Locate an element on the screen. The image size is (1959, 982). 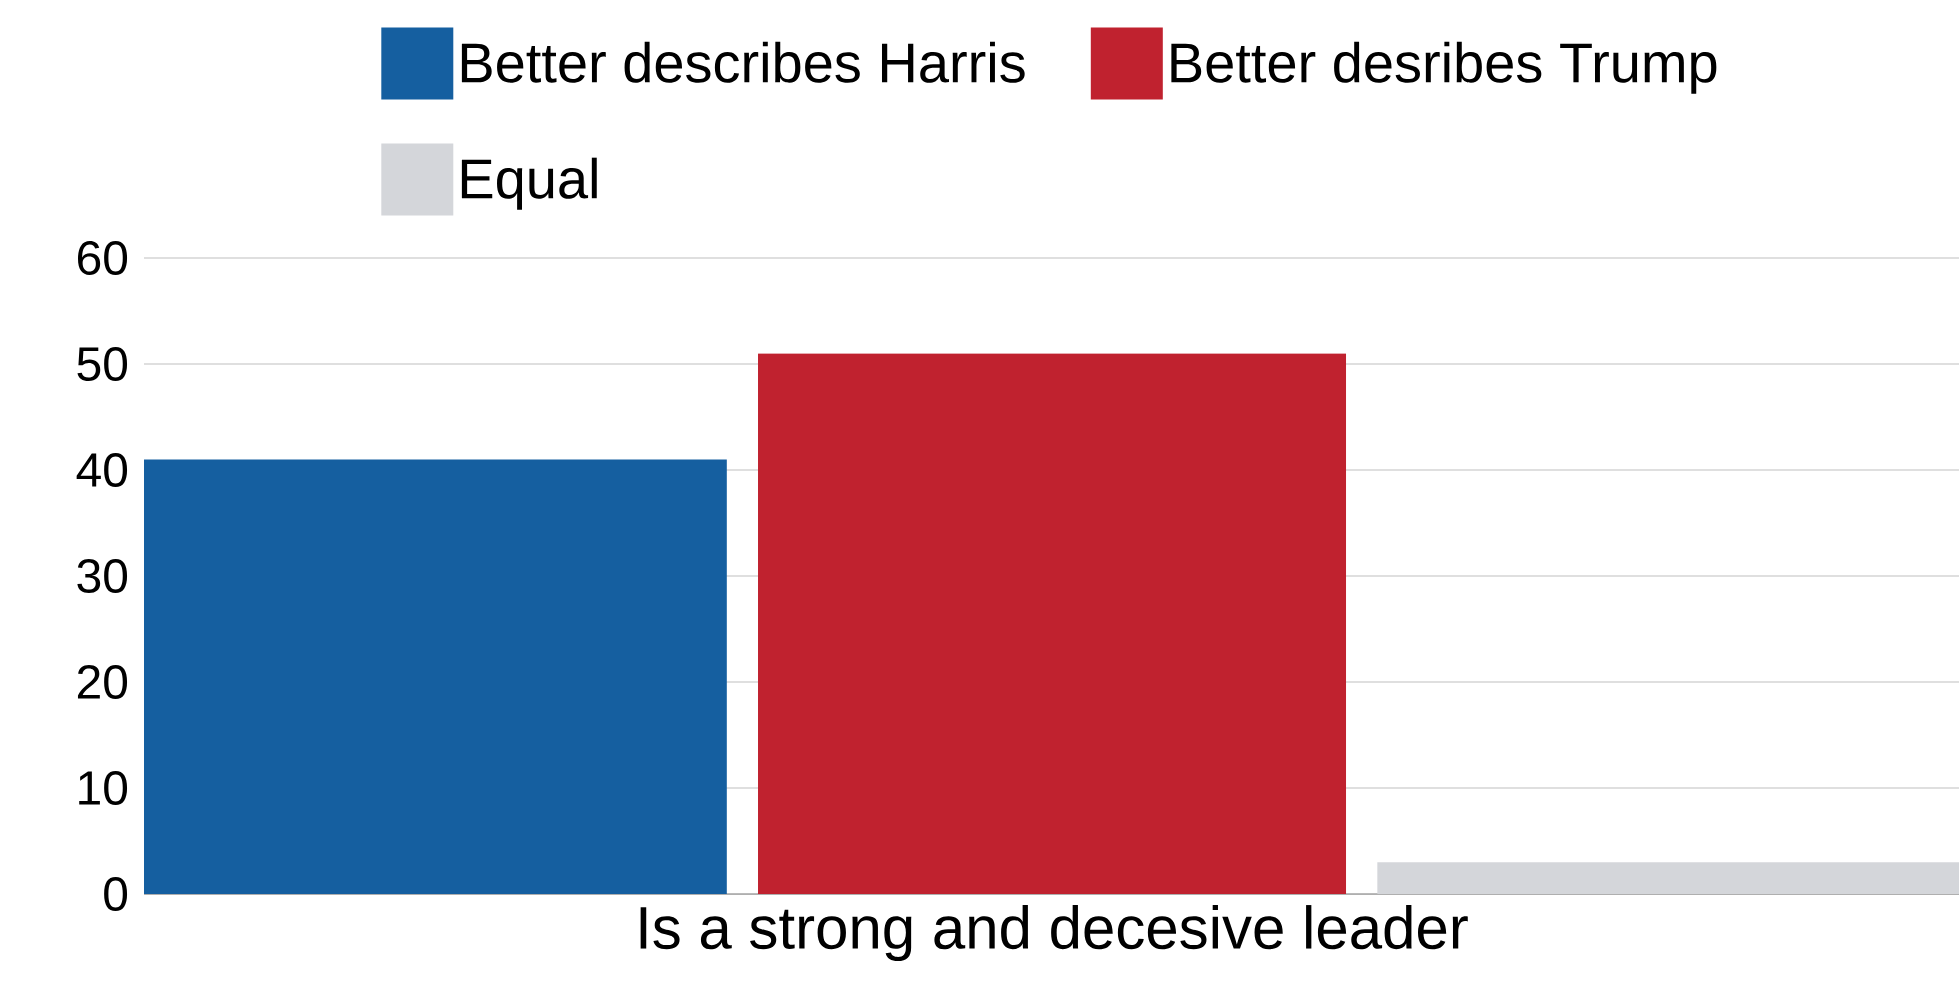
y-tick-label: 50 is located at coordinates (102, 364).